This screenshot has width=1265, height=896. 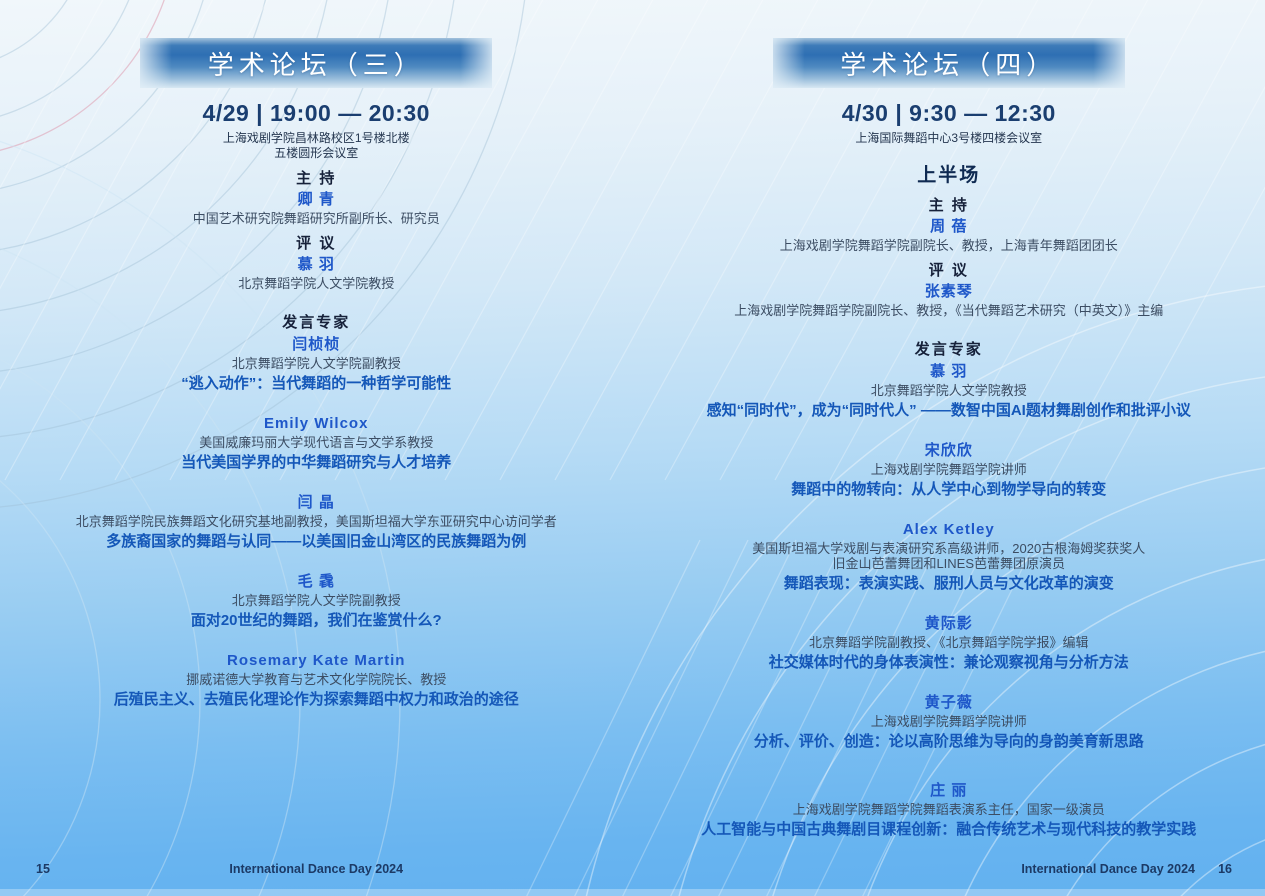 I want to click on talk-title: 人工智能与中国古典舞剧目课程创新：融合传统艺术与现代科技的教学实践, so click(x=949, y=829).